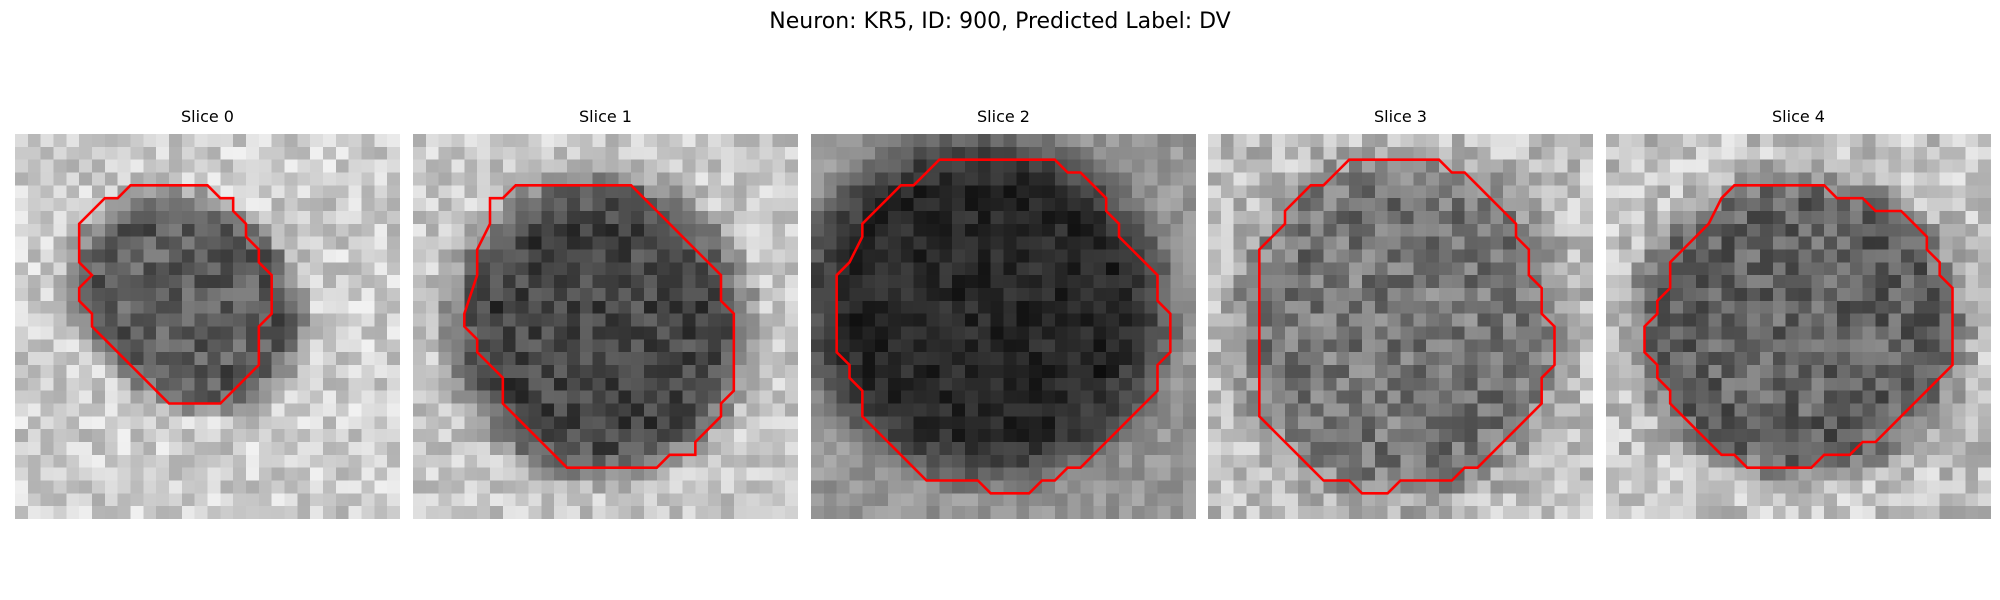  Describe the element at coordinates (207, 116) in the screenshot. I see `slice-title-0: Slice 0` at that location.